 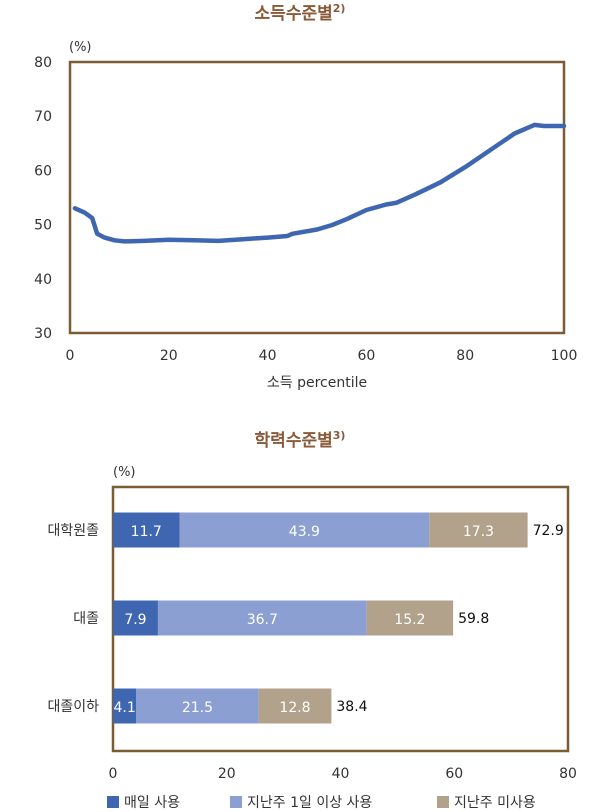 I want to click on income-chart-unit: (%), so click(x=80, y=47).